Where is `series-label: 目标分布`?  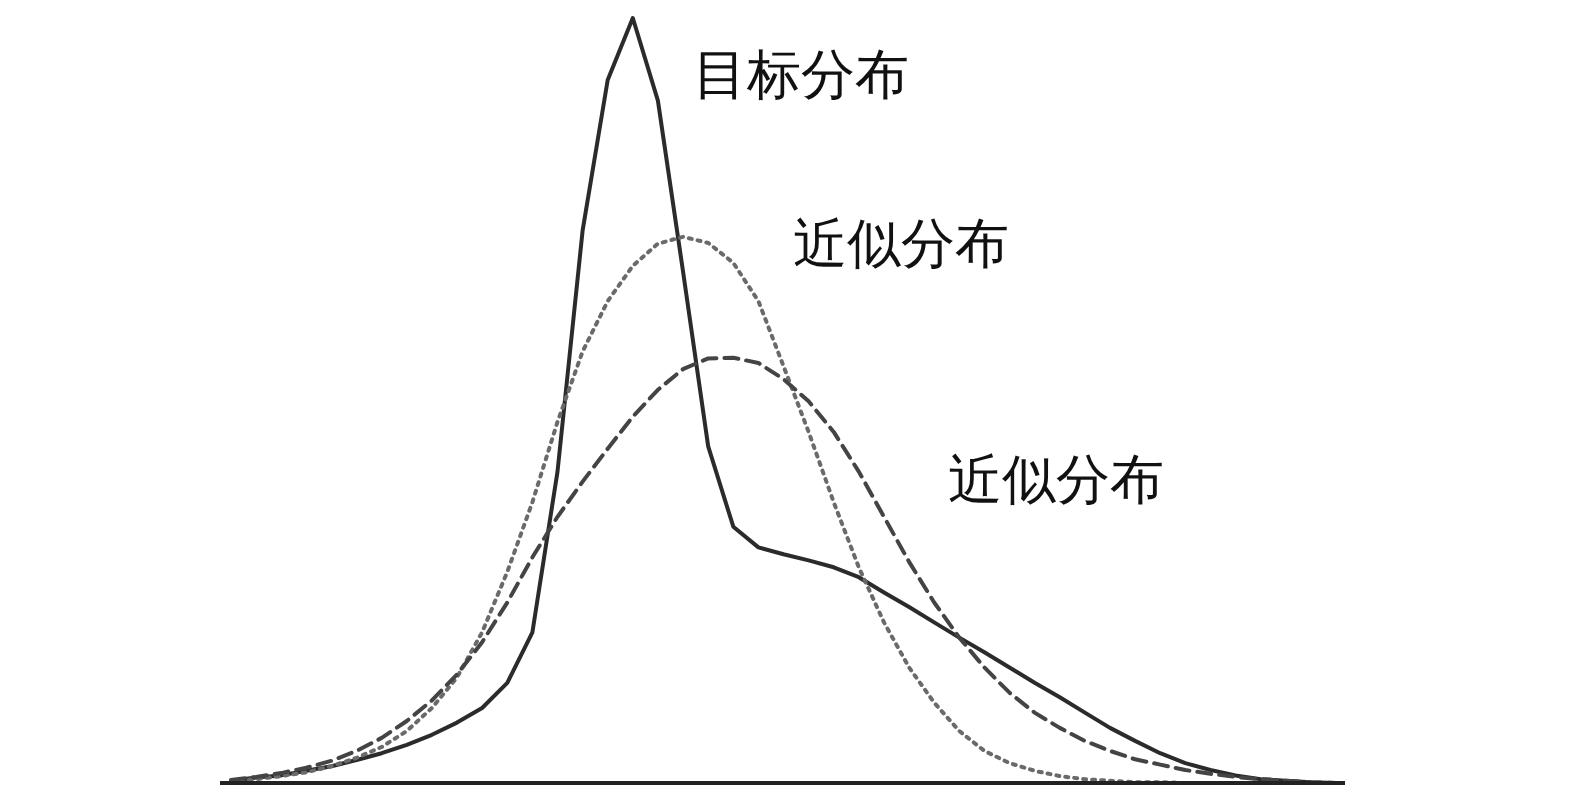 series-label: 目标分布 is located at coordinates (800, 75).